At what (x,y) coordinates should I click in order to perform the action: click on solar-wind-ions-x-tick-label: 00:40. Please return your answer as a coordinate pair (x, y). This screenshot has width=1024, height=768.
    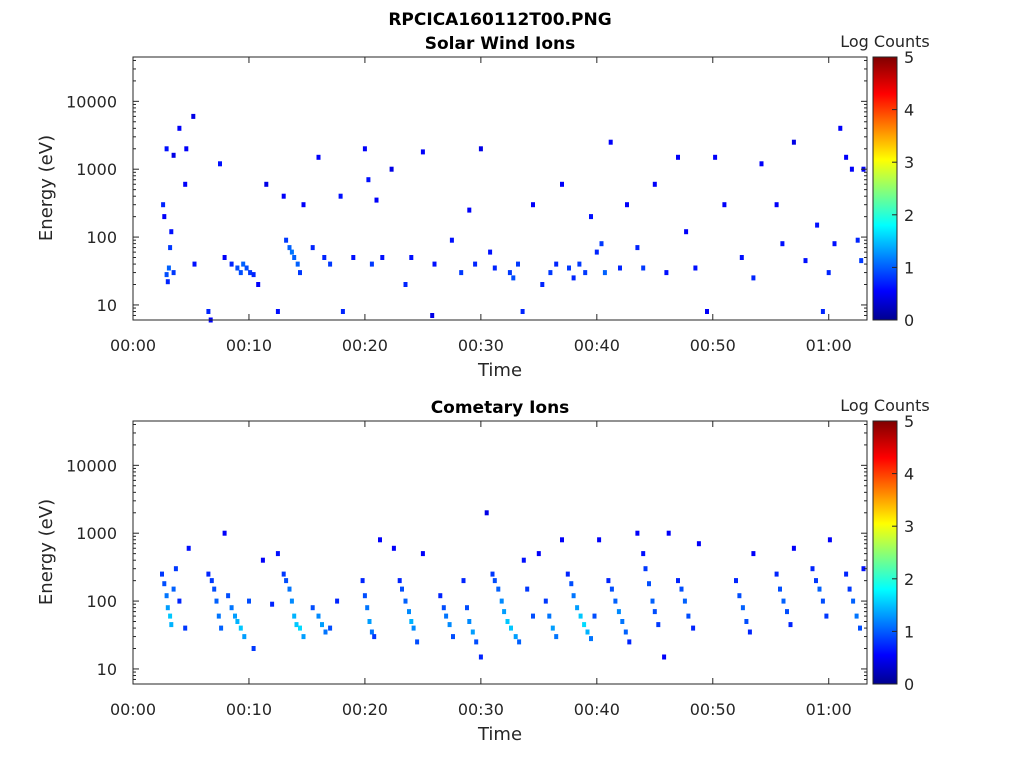
    Looking at the image, I should click on (597, 345).